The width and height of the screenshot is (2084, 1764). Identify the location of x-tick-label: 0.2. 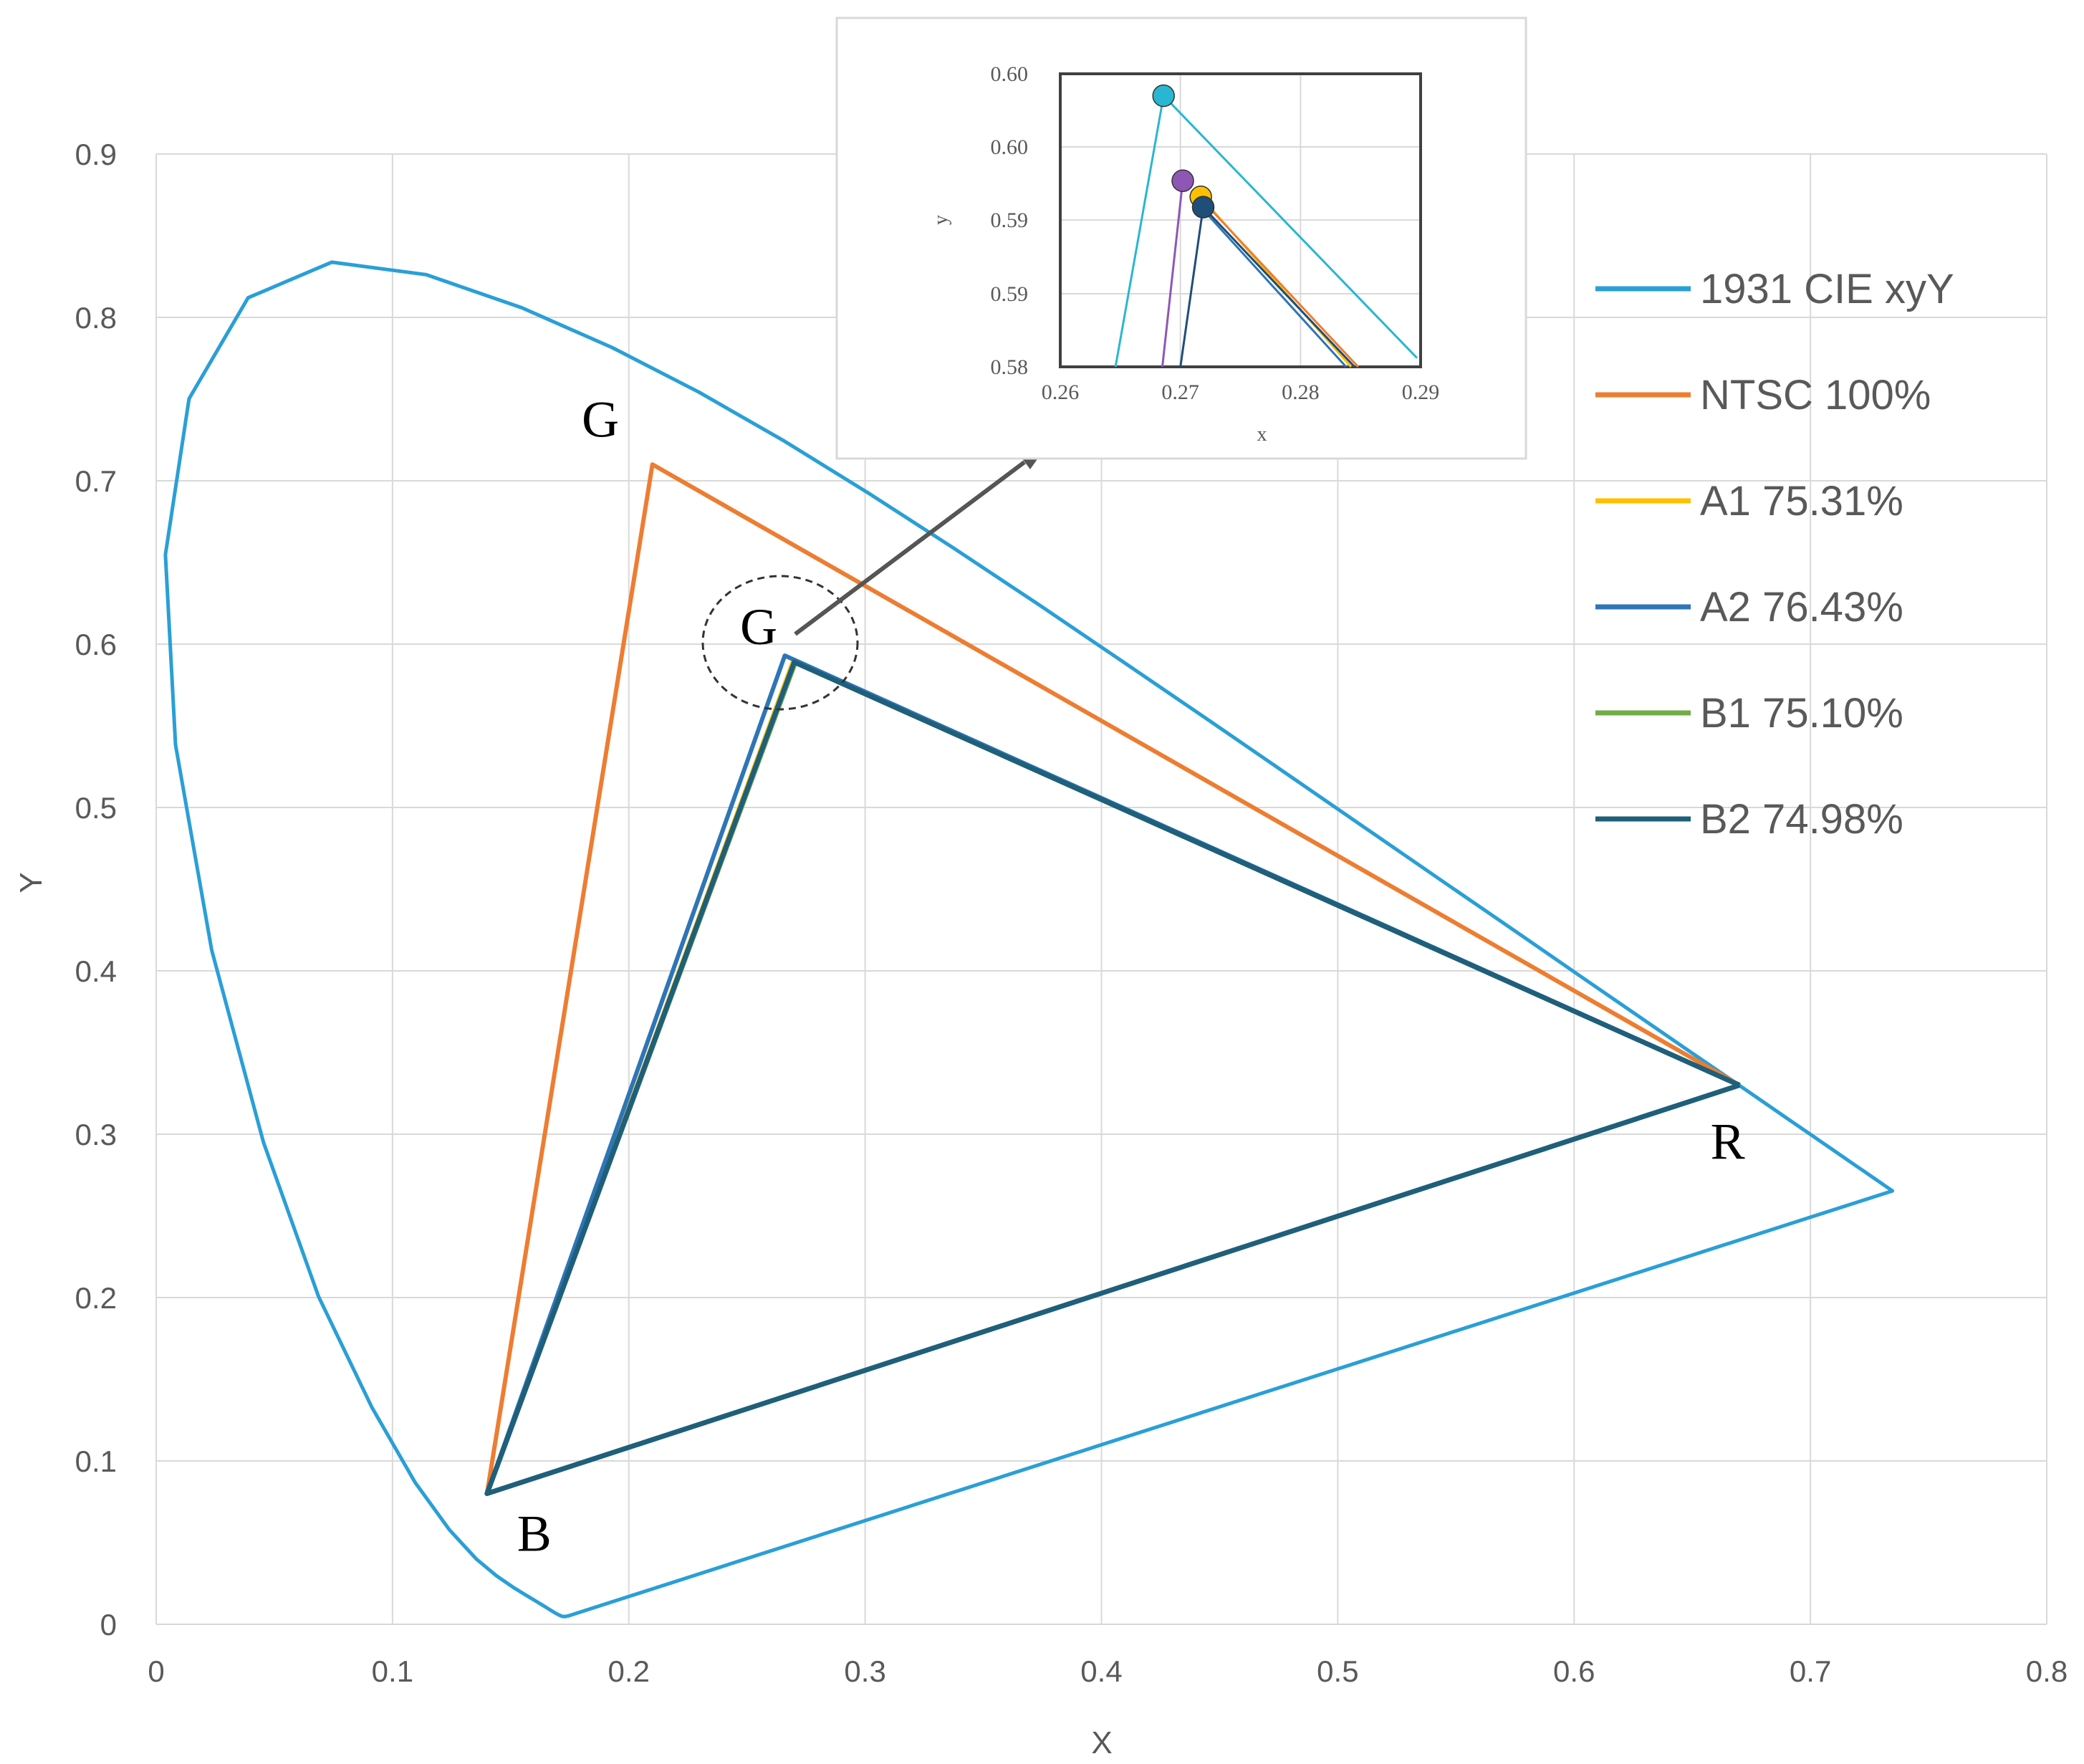
(629, 1671).